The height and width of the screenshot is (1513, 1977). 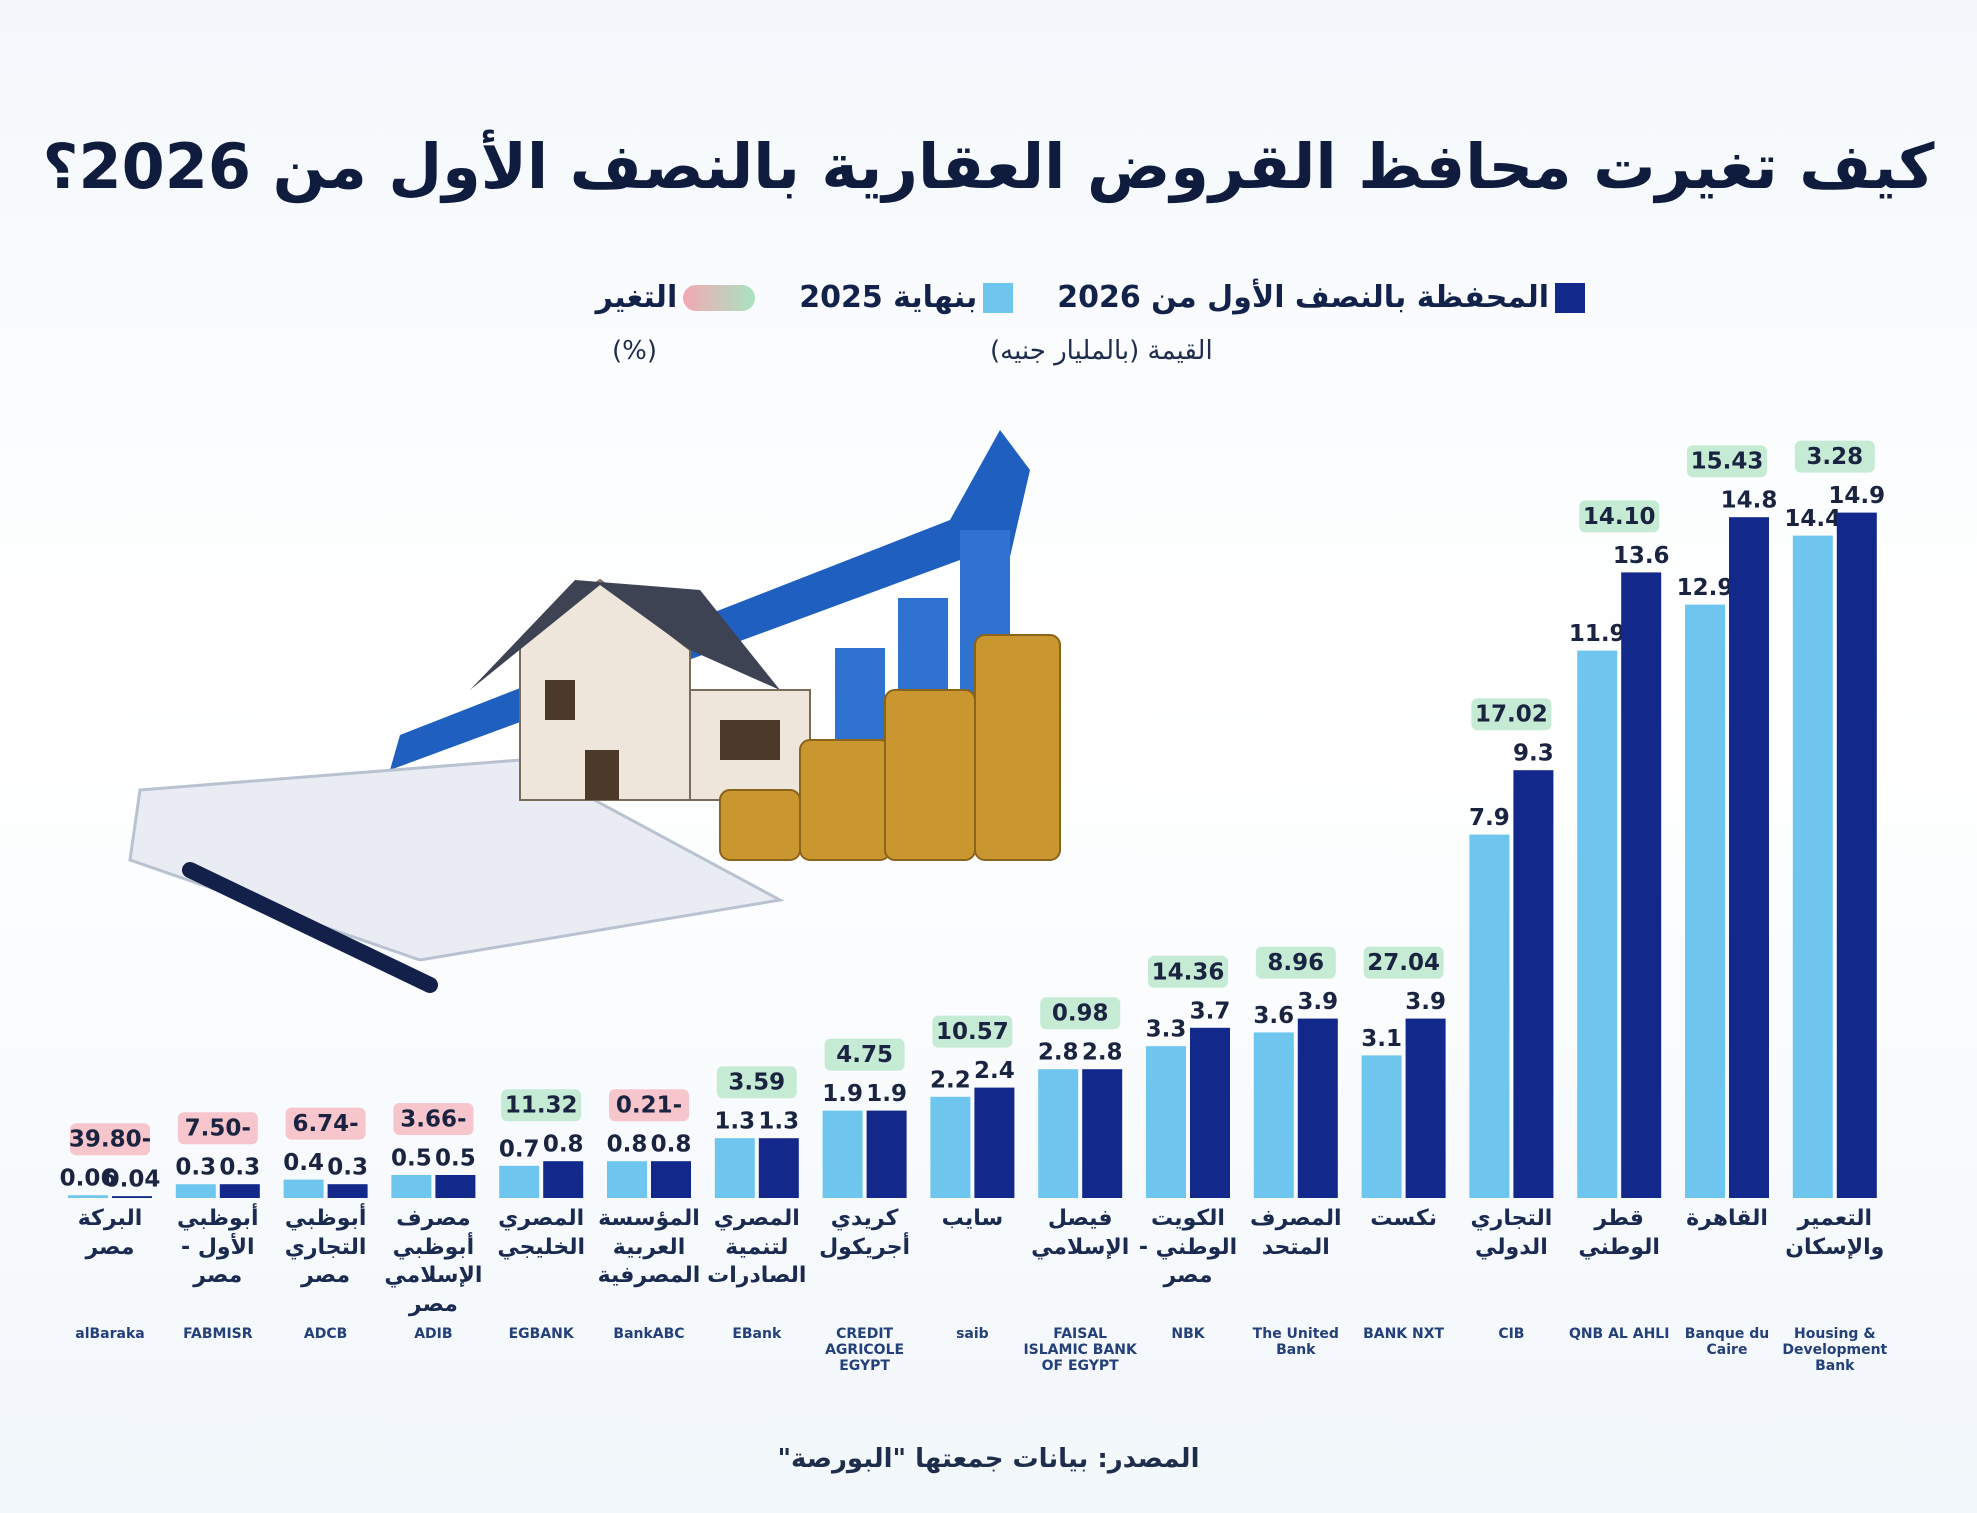 I want to click on coins, so click(x=890, y=747).